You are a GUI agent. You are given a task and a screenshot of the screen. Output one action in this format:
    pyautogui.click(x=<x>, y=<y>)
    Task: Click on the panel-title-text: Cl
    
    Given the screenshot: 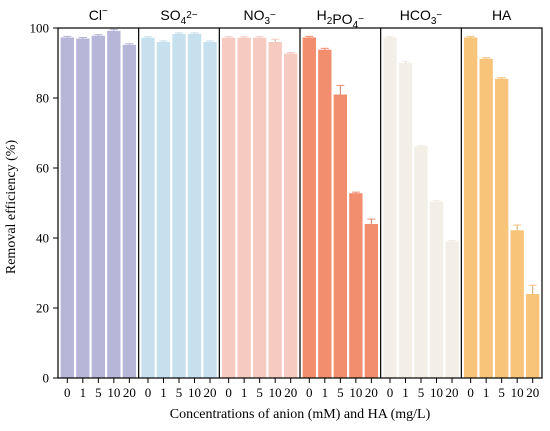 What is the action you would take?
    pyautogui.click(x=95, y=15)
    